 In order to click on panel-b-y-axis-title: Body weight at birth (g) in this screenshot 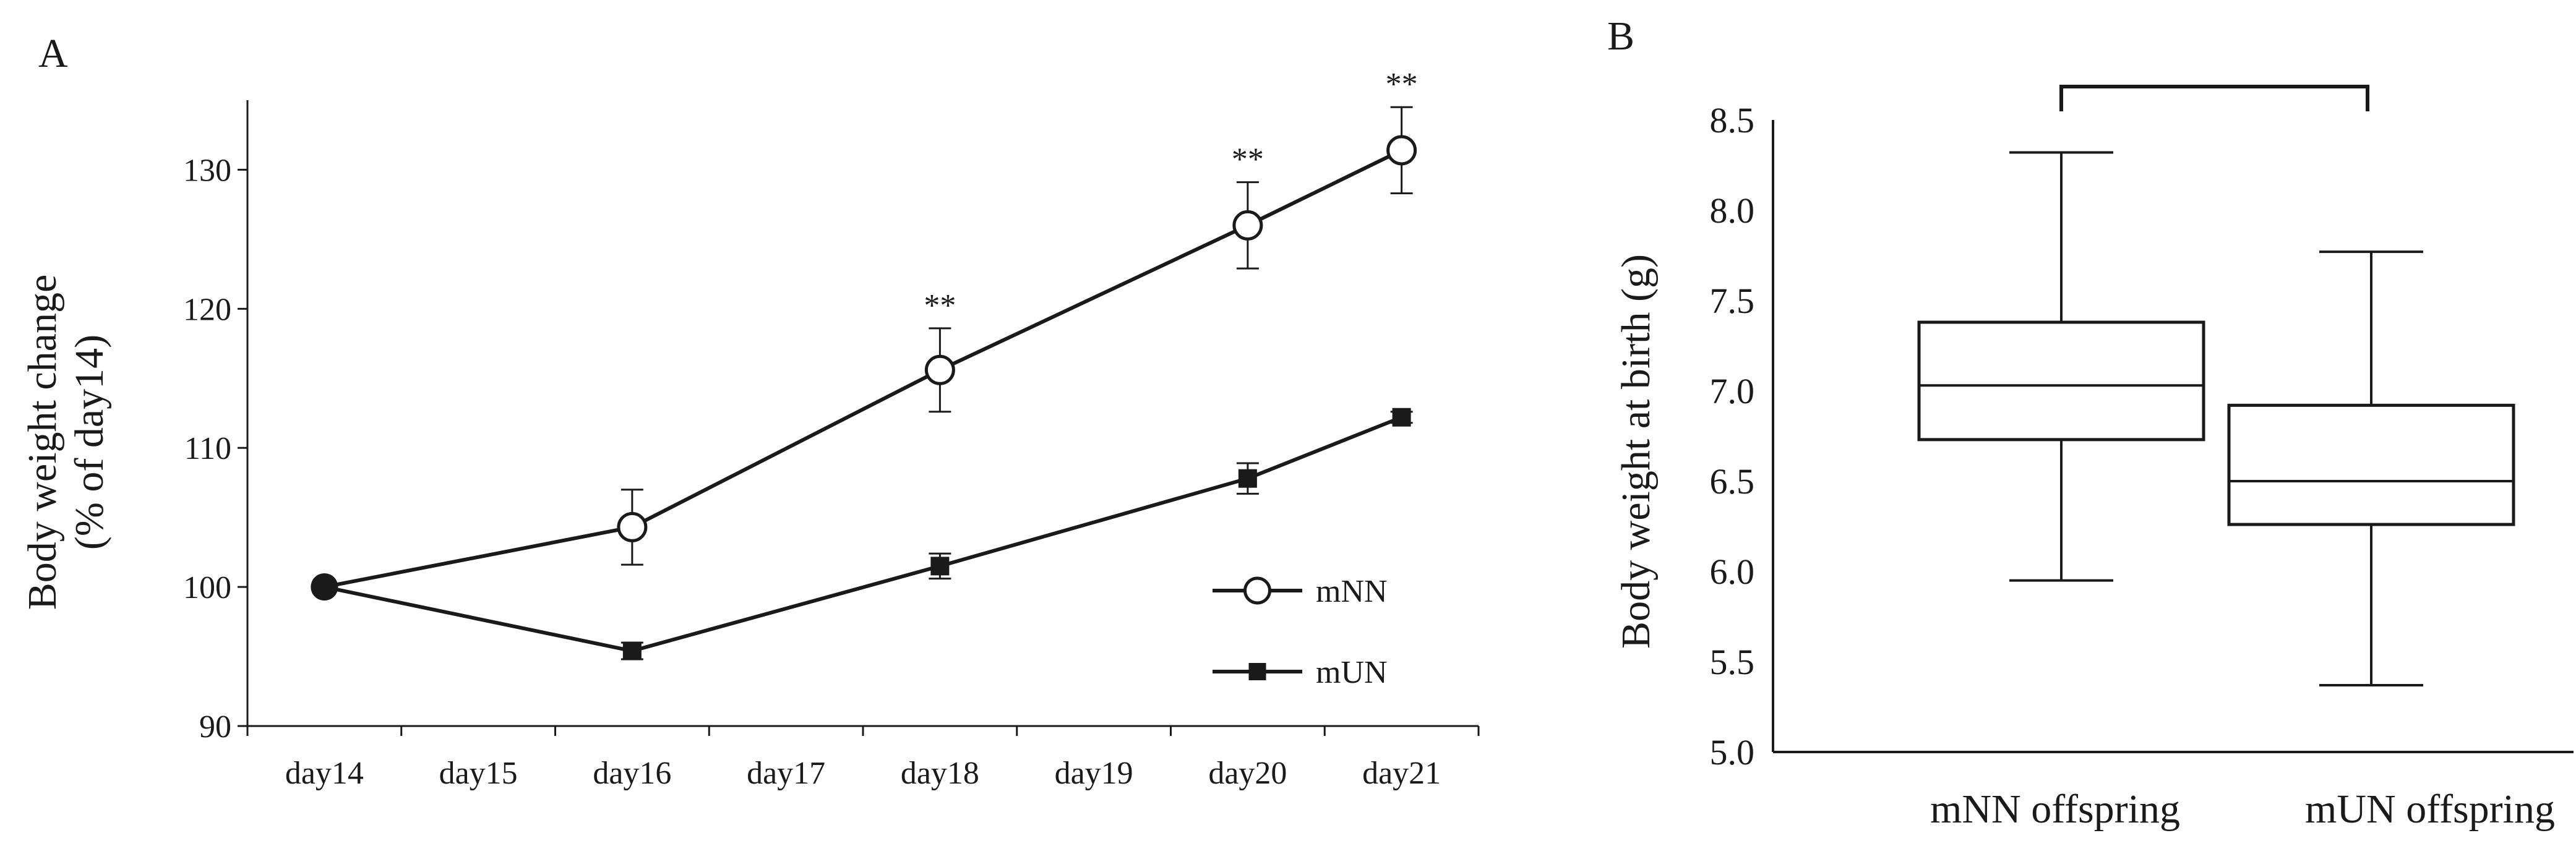, I will do `click(1636, 451)`.